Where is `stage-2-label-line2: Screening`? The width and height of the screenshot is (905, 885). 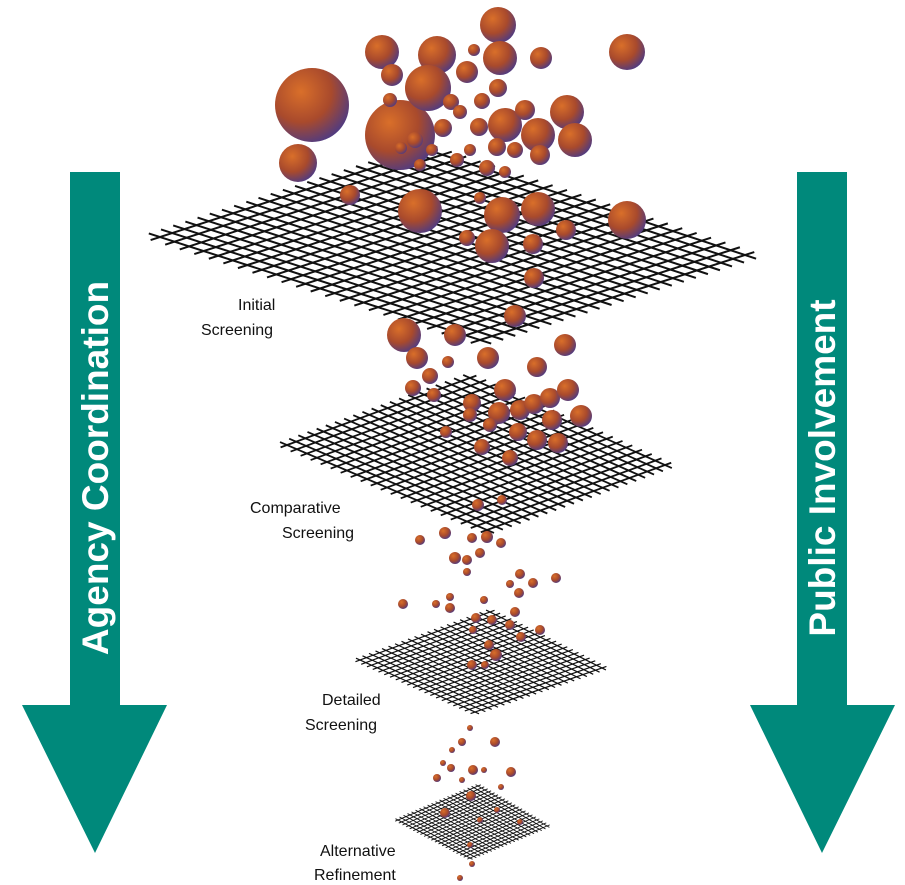 stage-2-label-line2: Screening is located at coordinates (318, 533).